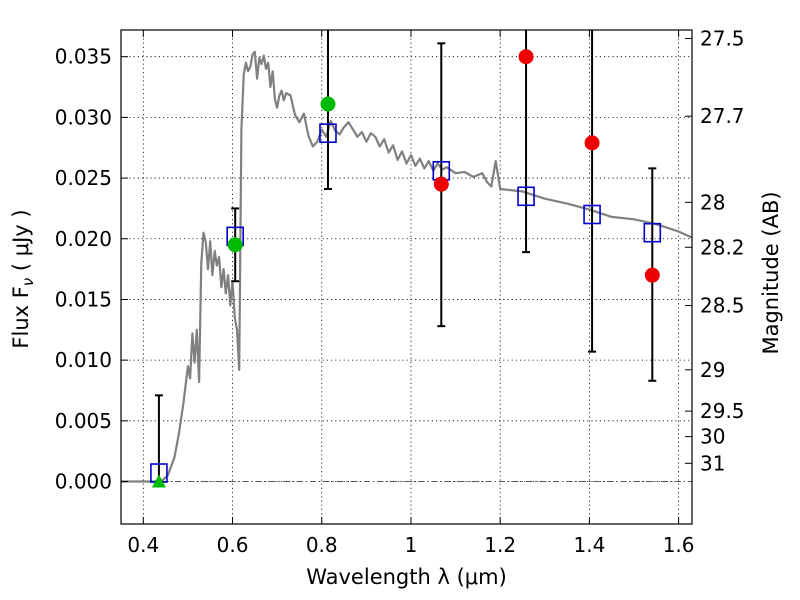 The height and width of the screenshot is (600, 800). I want to click on x-tick-label: 0.6, so click(233, 545).